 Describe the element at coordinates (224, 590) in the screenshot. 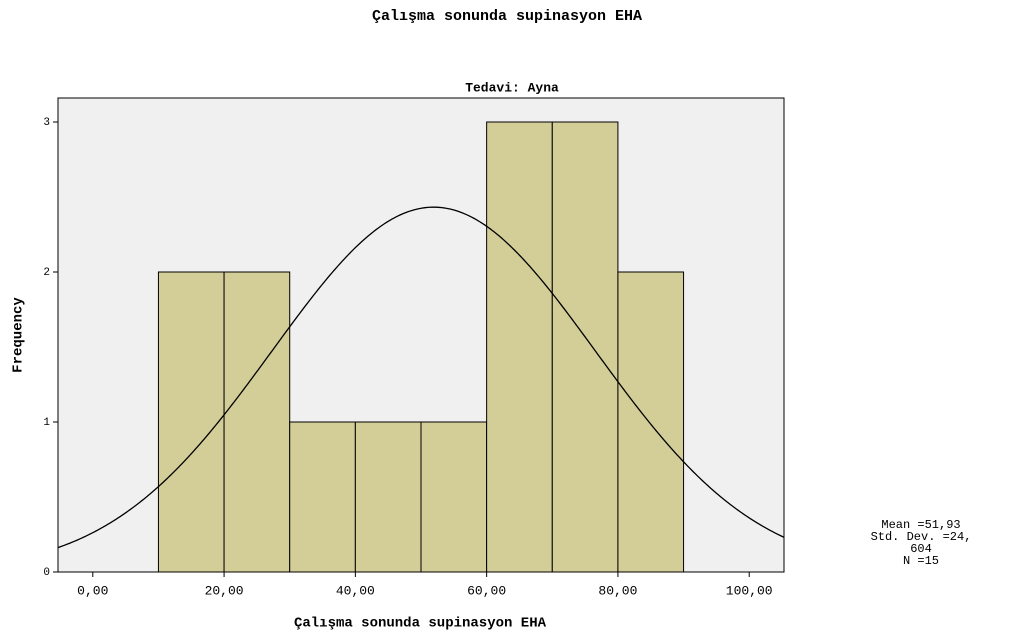

I see `x-tick-label: 20,00` at that location.